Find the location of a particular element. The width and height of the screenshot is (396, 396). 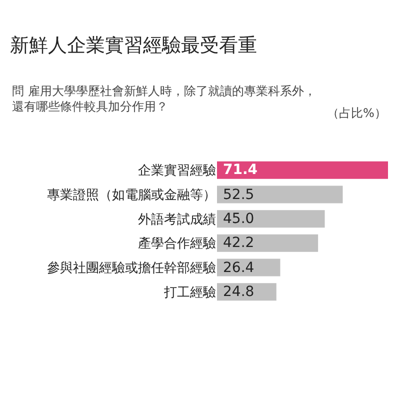

data-label: 52.5 is located at coordinates (238, 195).